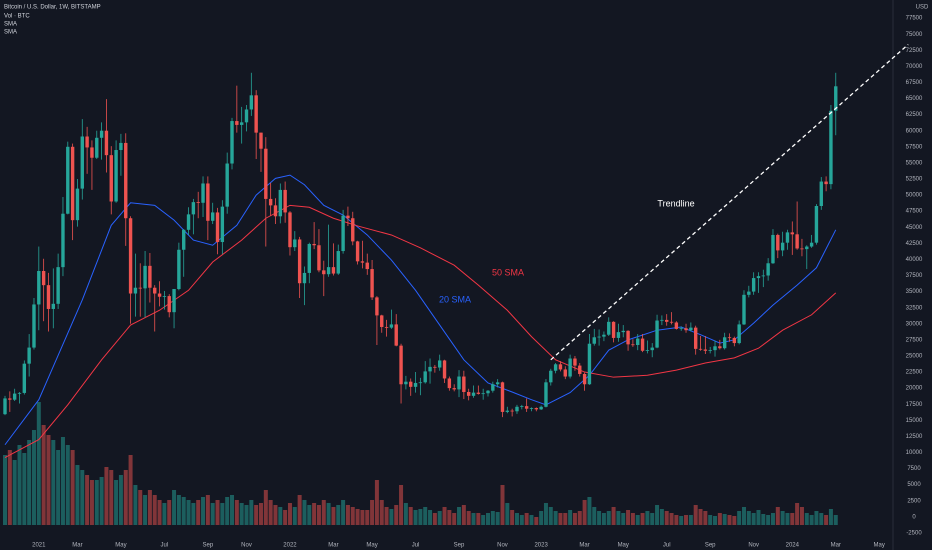 This screenshot has width=932, height=550. What do you see at coordinates (914, 405) in the screenshot?
I see `y-tick-label: 17500` at bounding box center [914, 405].